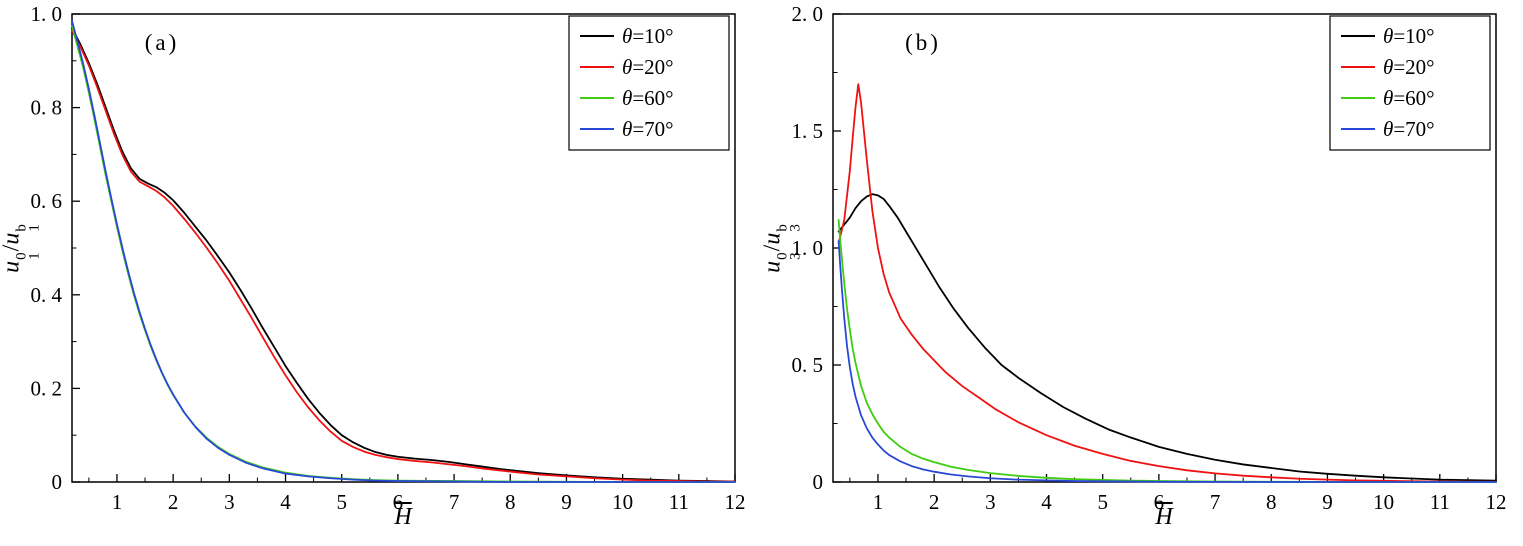  What do you see at coordinates (47, 388) in the screenshot?
I see `y-tick-label: 0. 2` at bounding box center [47, 388].